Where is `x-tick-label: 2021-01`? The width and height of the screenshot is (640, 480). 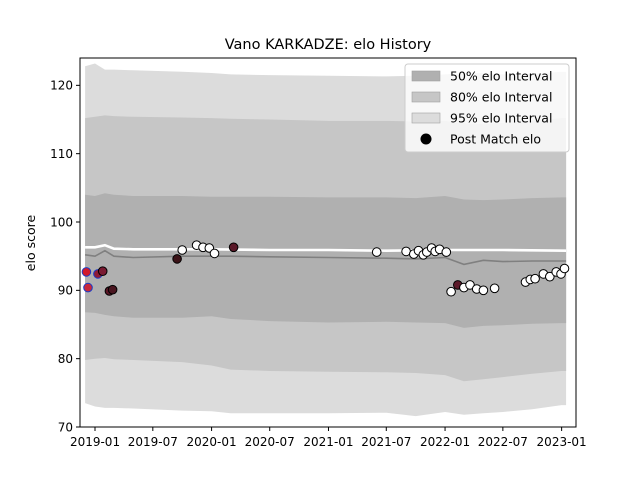 x-tick-label: 2021-01 is located at coordinates (328, 442).